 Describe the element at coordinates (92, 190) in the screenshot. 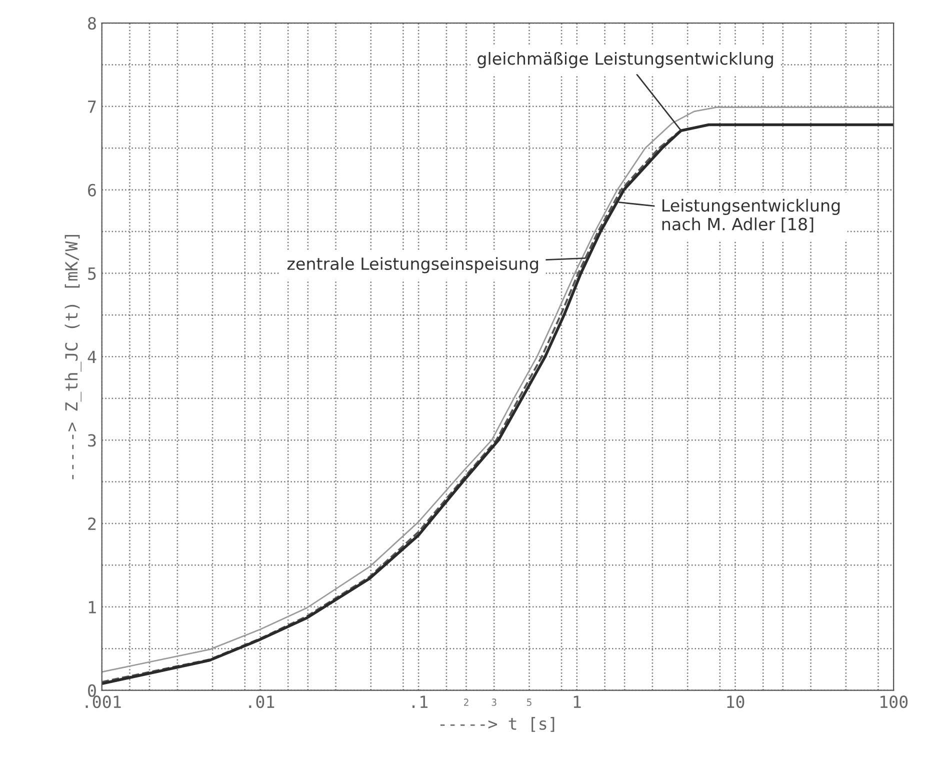

I see `y-tick-label: 6` at that location.